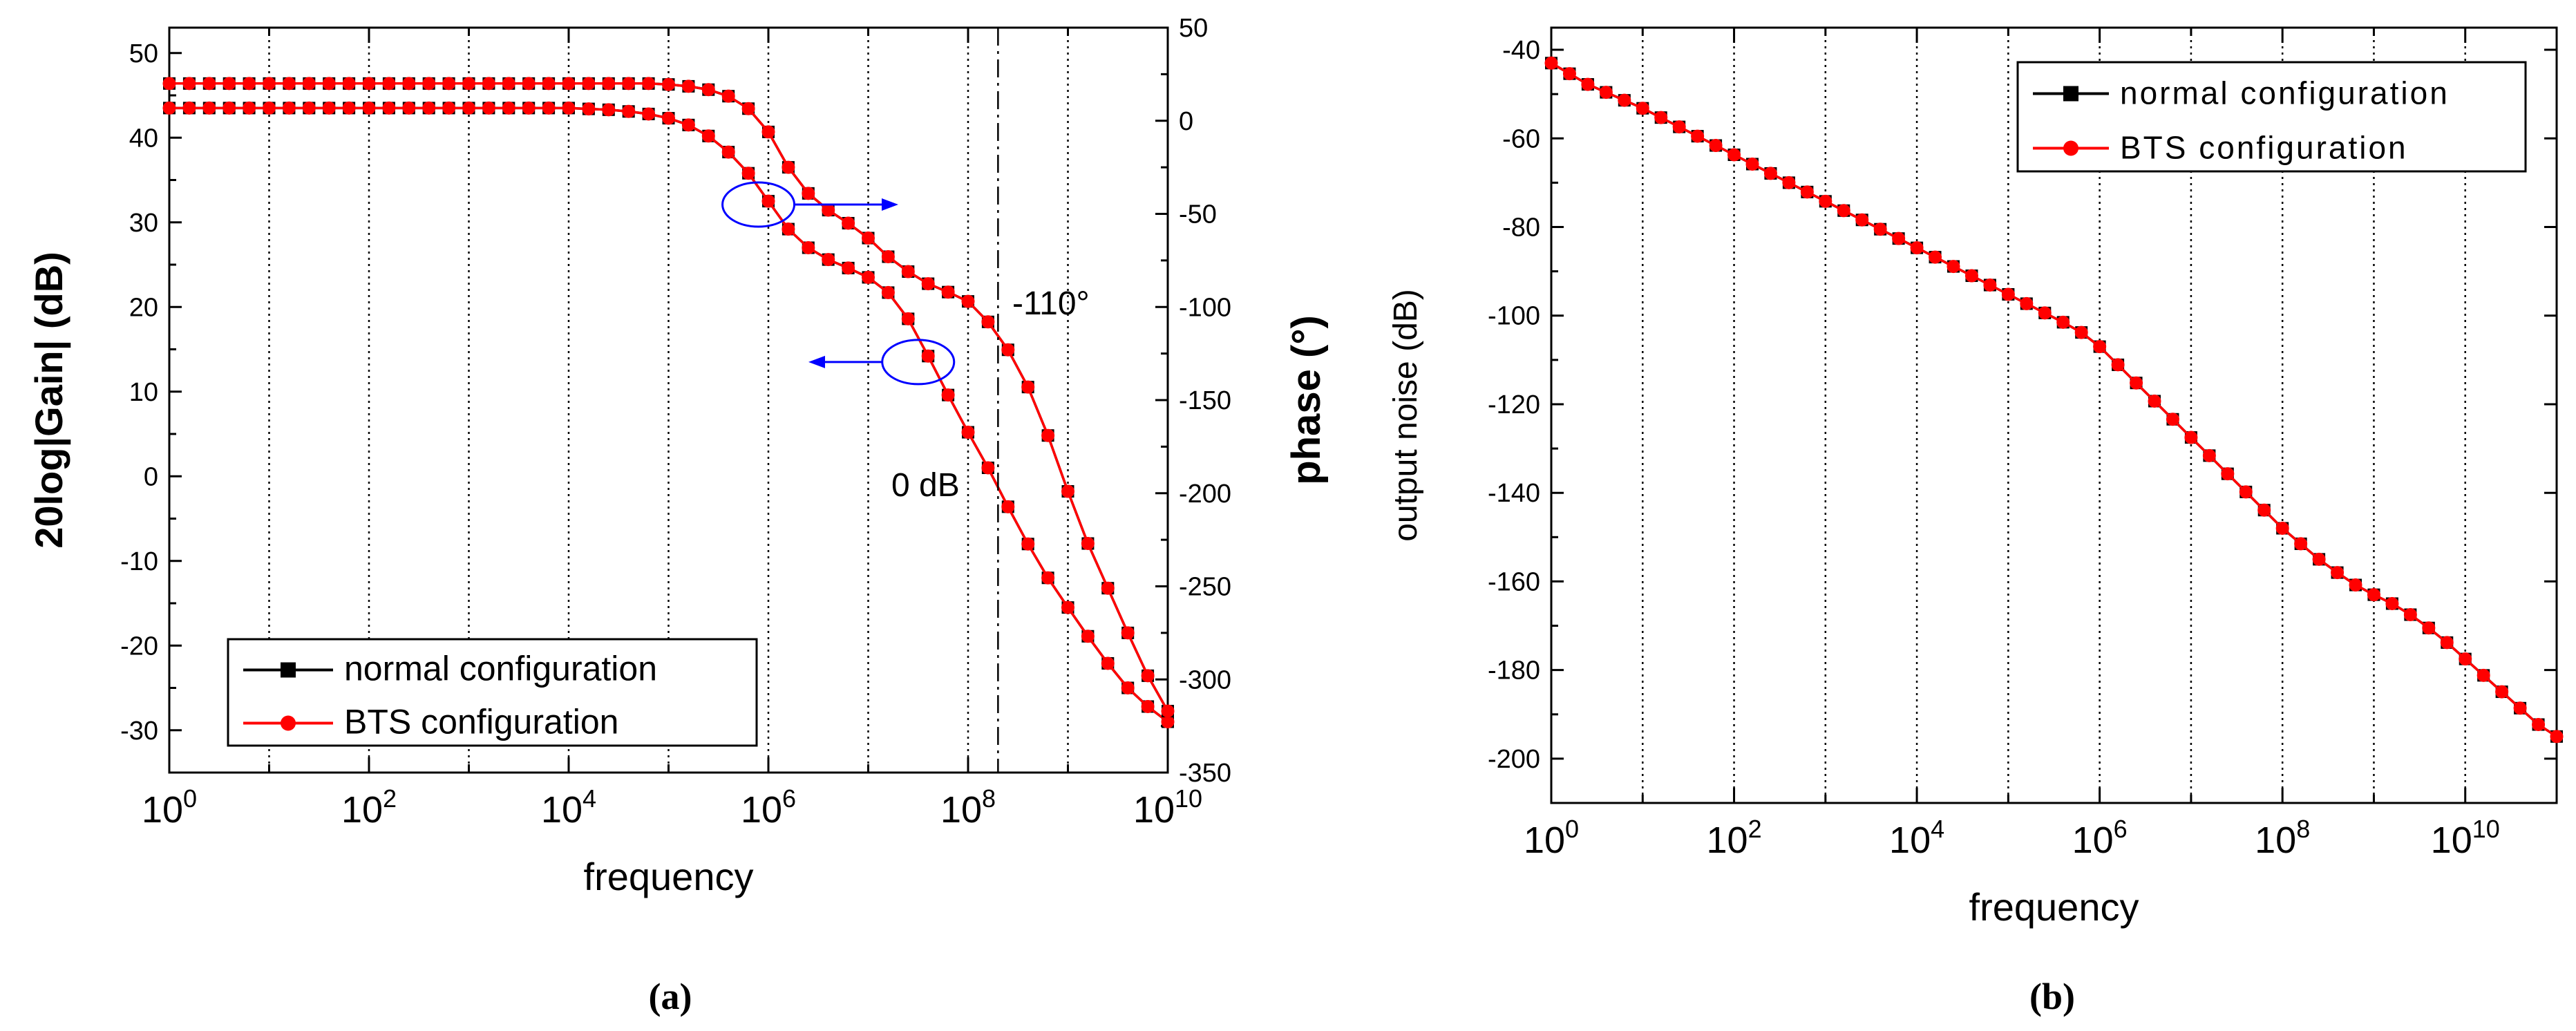 This screenshot has height=1031, width=2576. Describe the element at coordinates (1514, 670) in the screenshot. I see `y-tick-label-b: -180` at that location.